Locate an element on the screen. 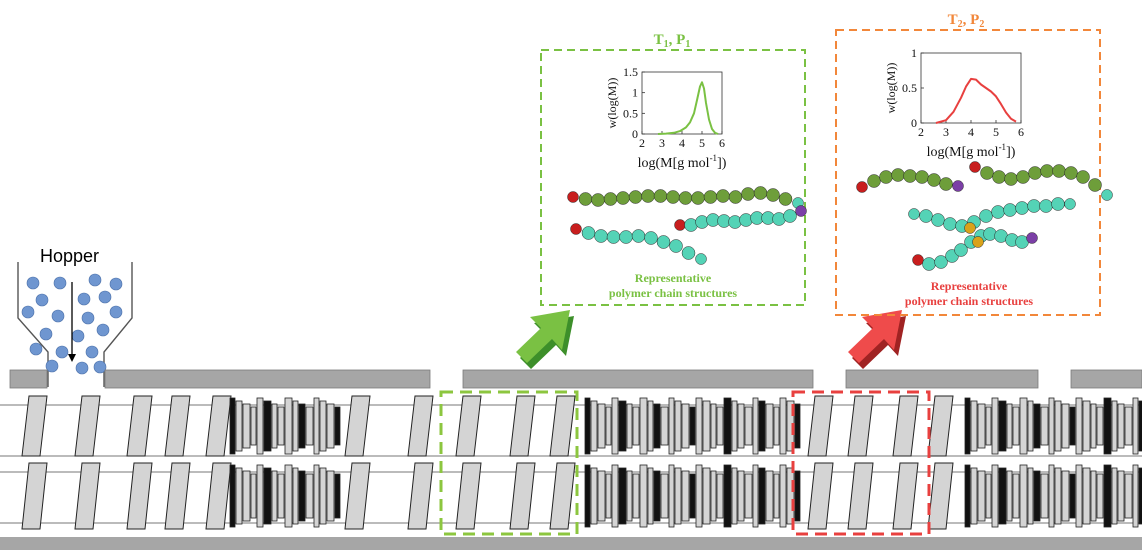 The width and height of the screenshot is (1142, 550). chain-green-b is located at coordinates (1041, 181).